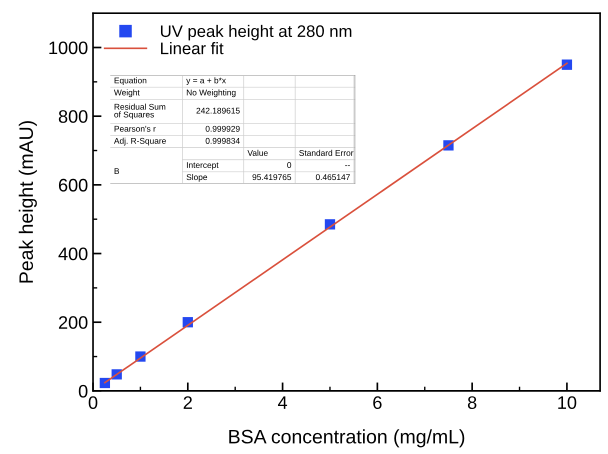 The width and height of the screenshot is (608, 454). Describe the element at coordinates (140, 112) in the screenshot. I see `annotation: Residual Sum of Squares` at that location.